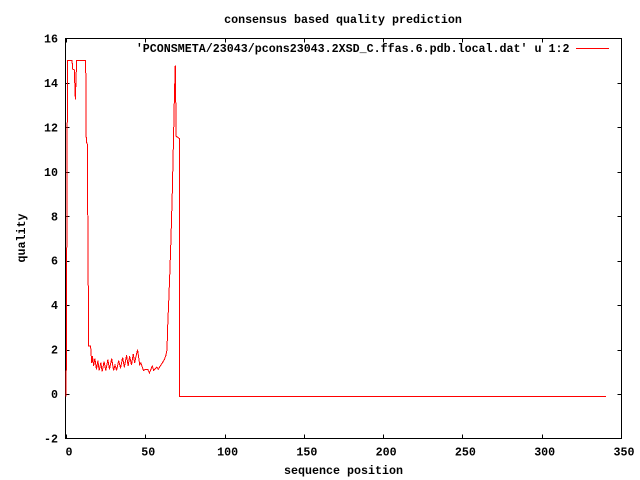  Describe the element at coordinates (343, 20) in the screenshot. I see `svg-text:consensus based quality predic: consensus based quality prediction` at that location.